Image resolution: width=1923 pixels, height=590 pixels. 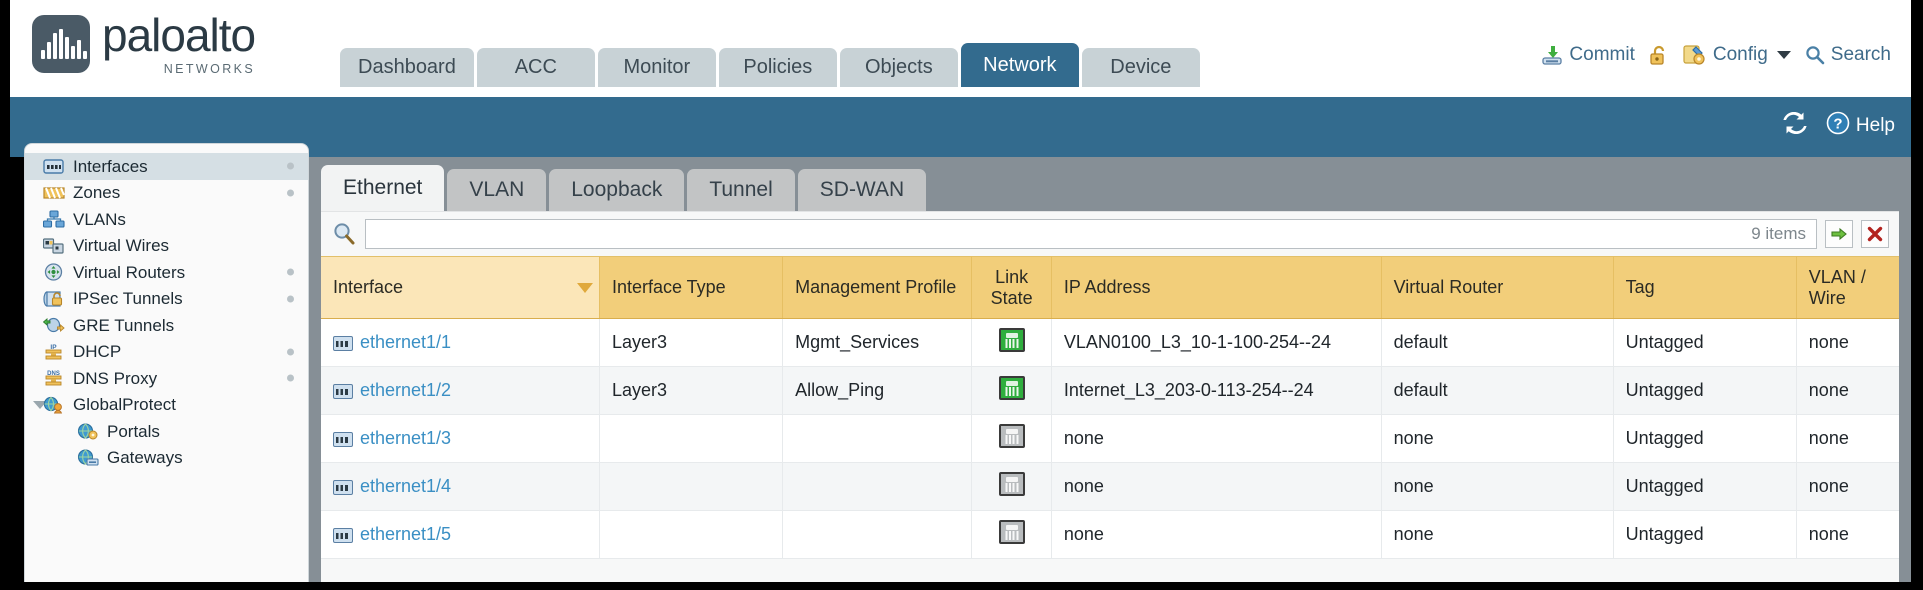 I want to click on cell-interface: ethernet1/2, so click(x=460, y=390).